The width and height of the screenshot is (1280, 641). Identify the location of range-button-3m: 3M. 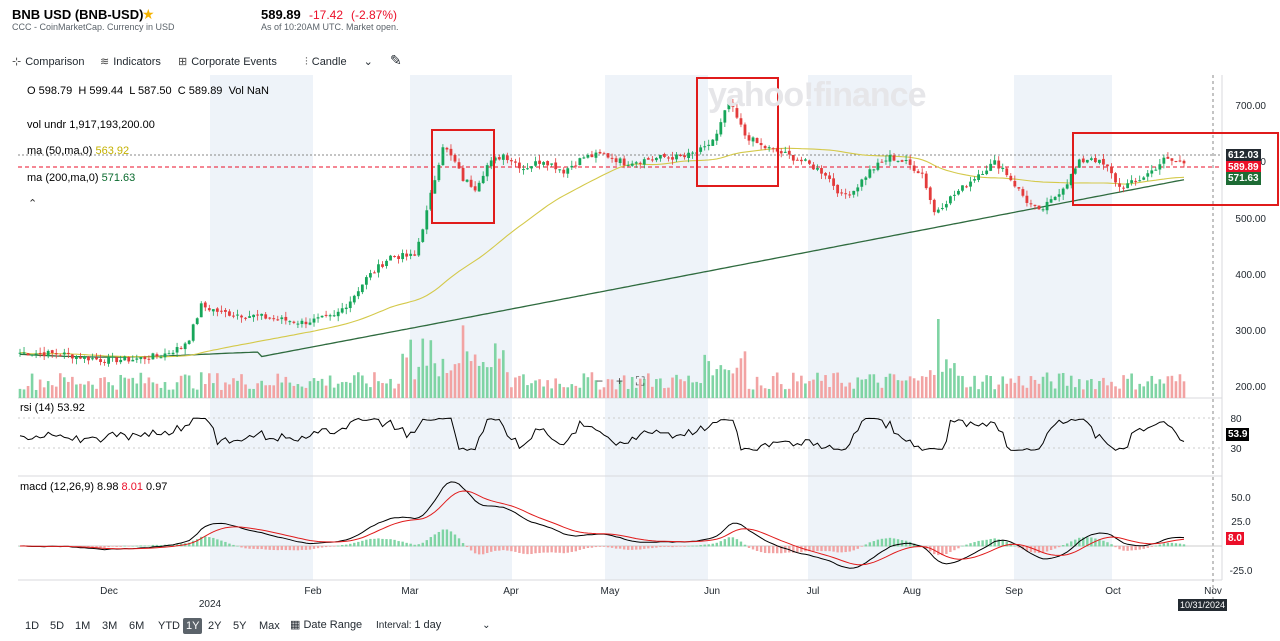
(110, 626).